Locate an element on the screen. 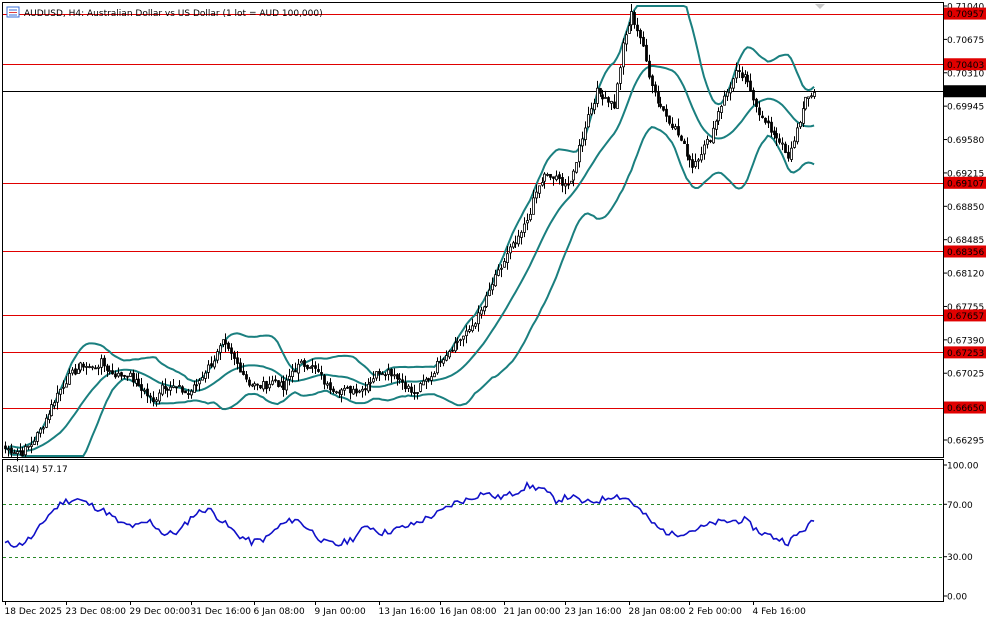 This screenshot has width=994, height=622. chart-type-icon is located at coordinates (13, 12).